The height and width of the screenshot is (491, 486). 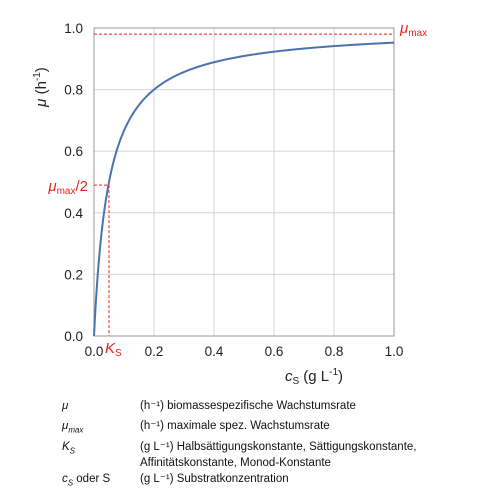 What do you see at coordinates (214, 478) in the screenshot?
I see `legend-description: (g L⁻¹) Substratkonzentration` at bounding box center [214, 478].